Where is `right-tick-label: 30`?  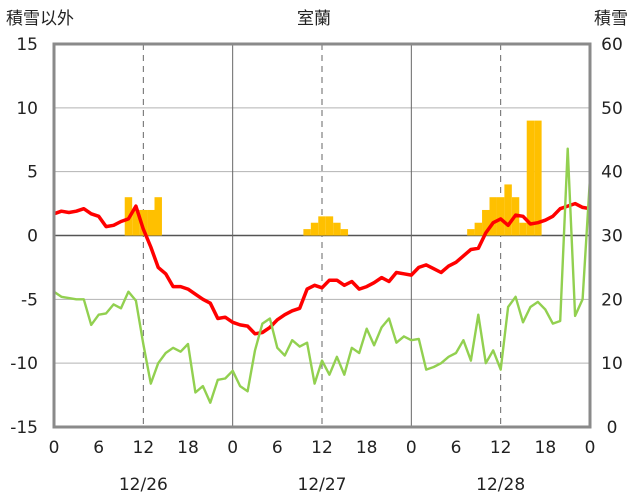
right-tick-label: 30 is located at coordinates (612, 237).